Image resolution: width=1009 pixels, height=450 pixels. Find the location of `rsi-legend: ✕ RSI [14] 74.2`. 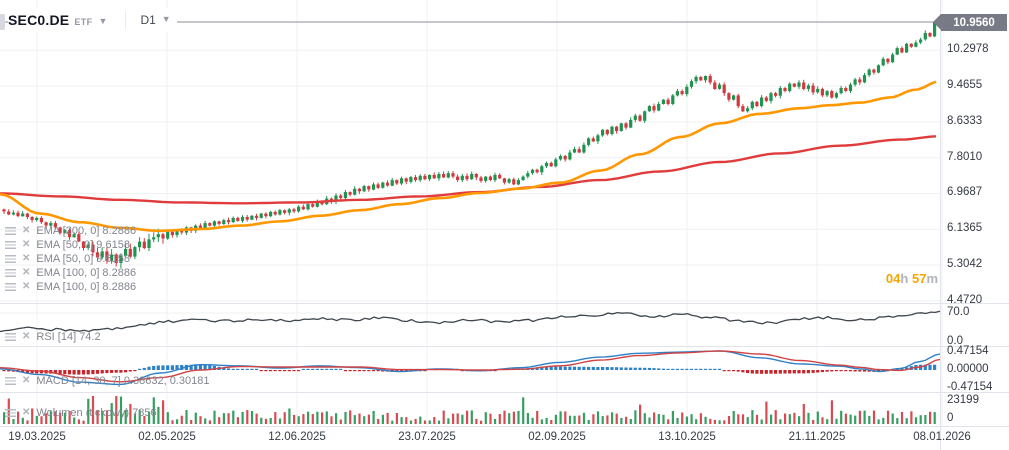

rsi-legend: ✕ RSI [14] 74.2 is located at coordinates (53, 336).